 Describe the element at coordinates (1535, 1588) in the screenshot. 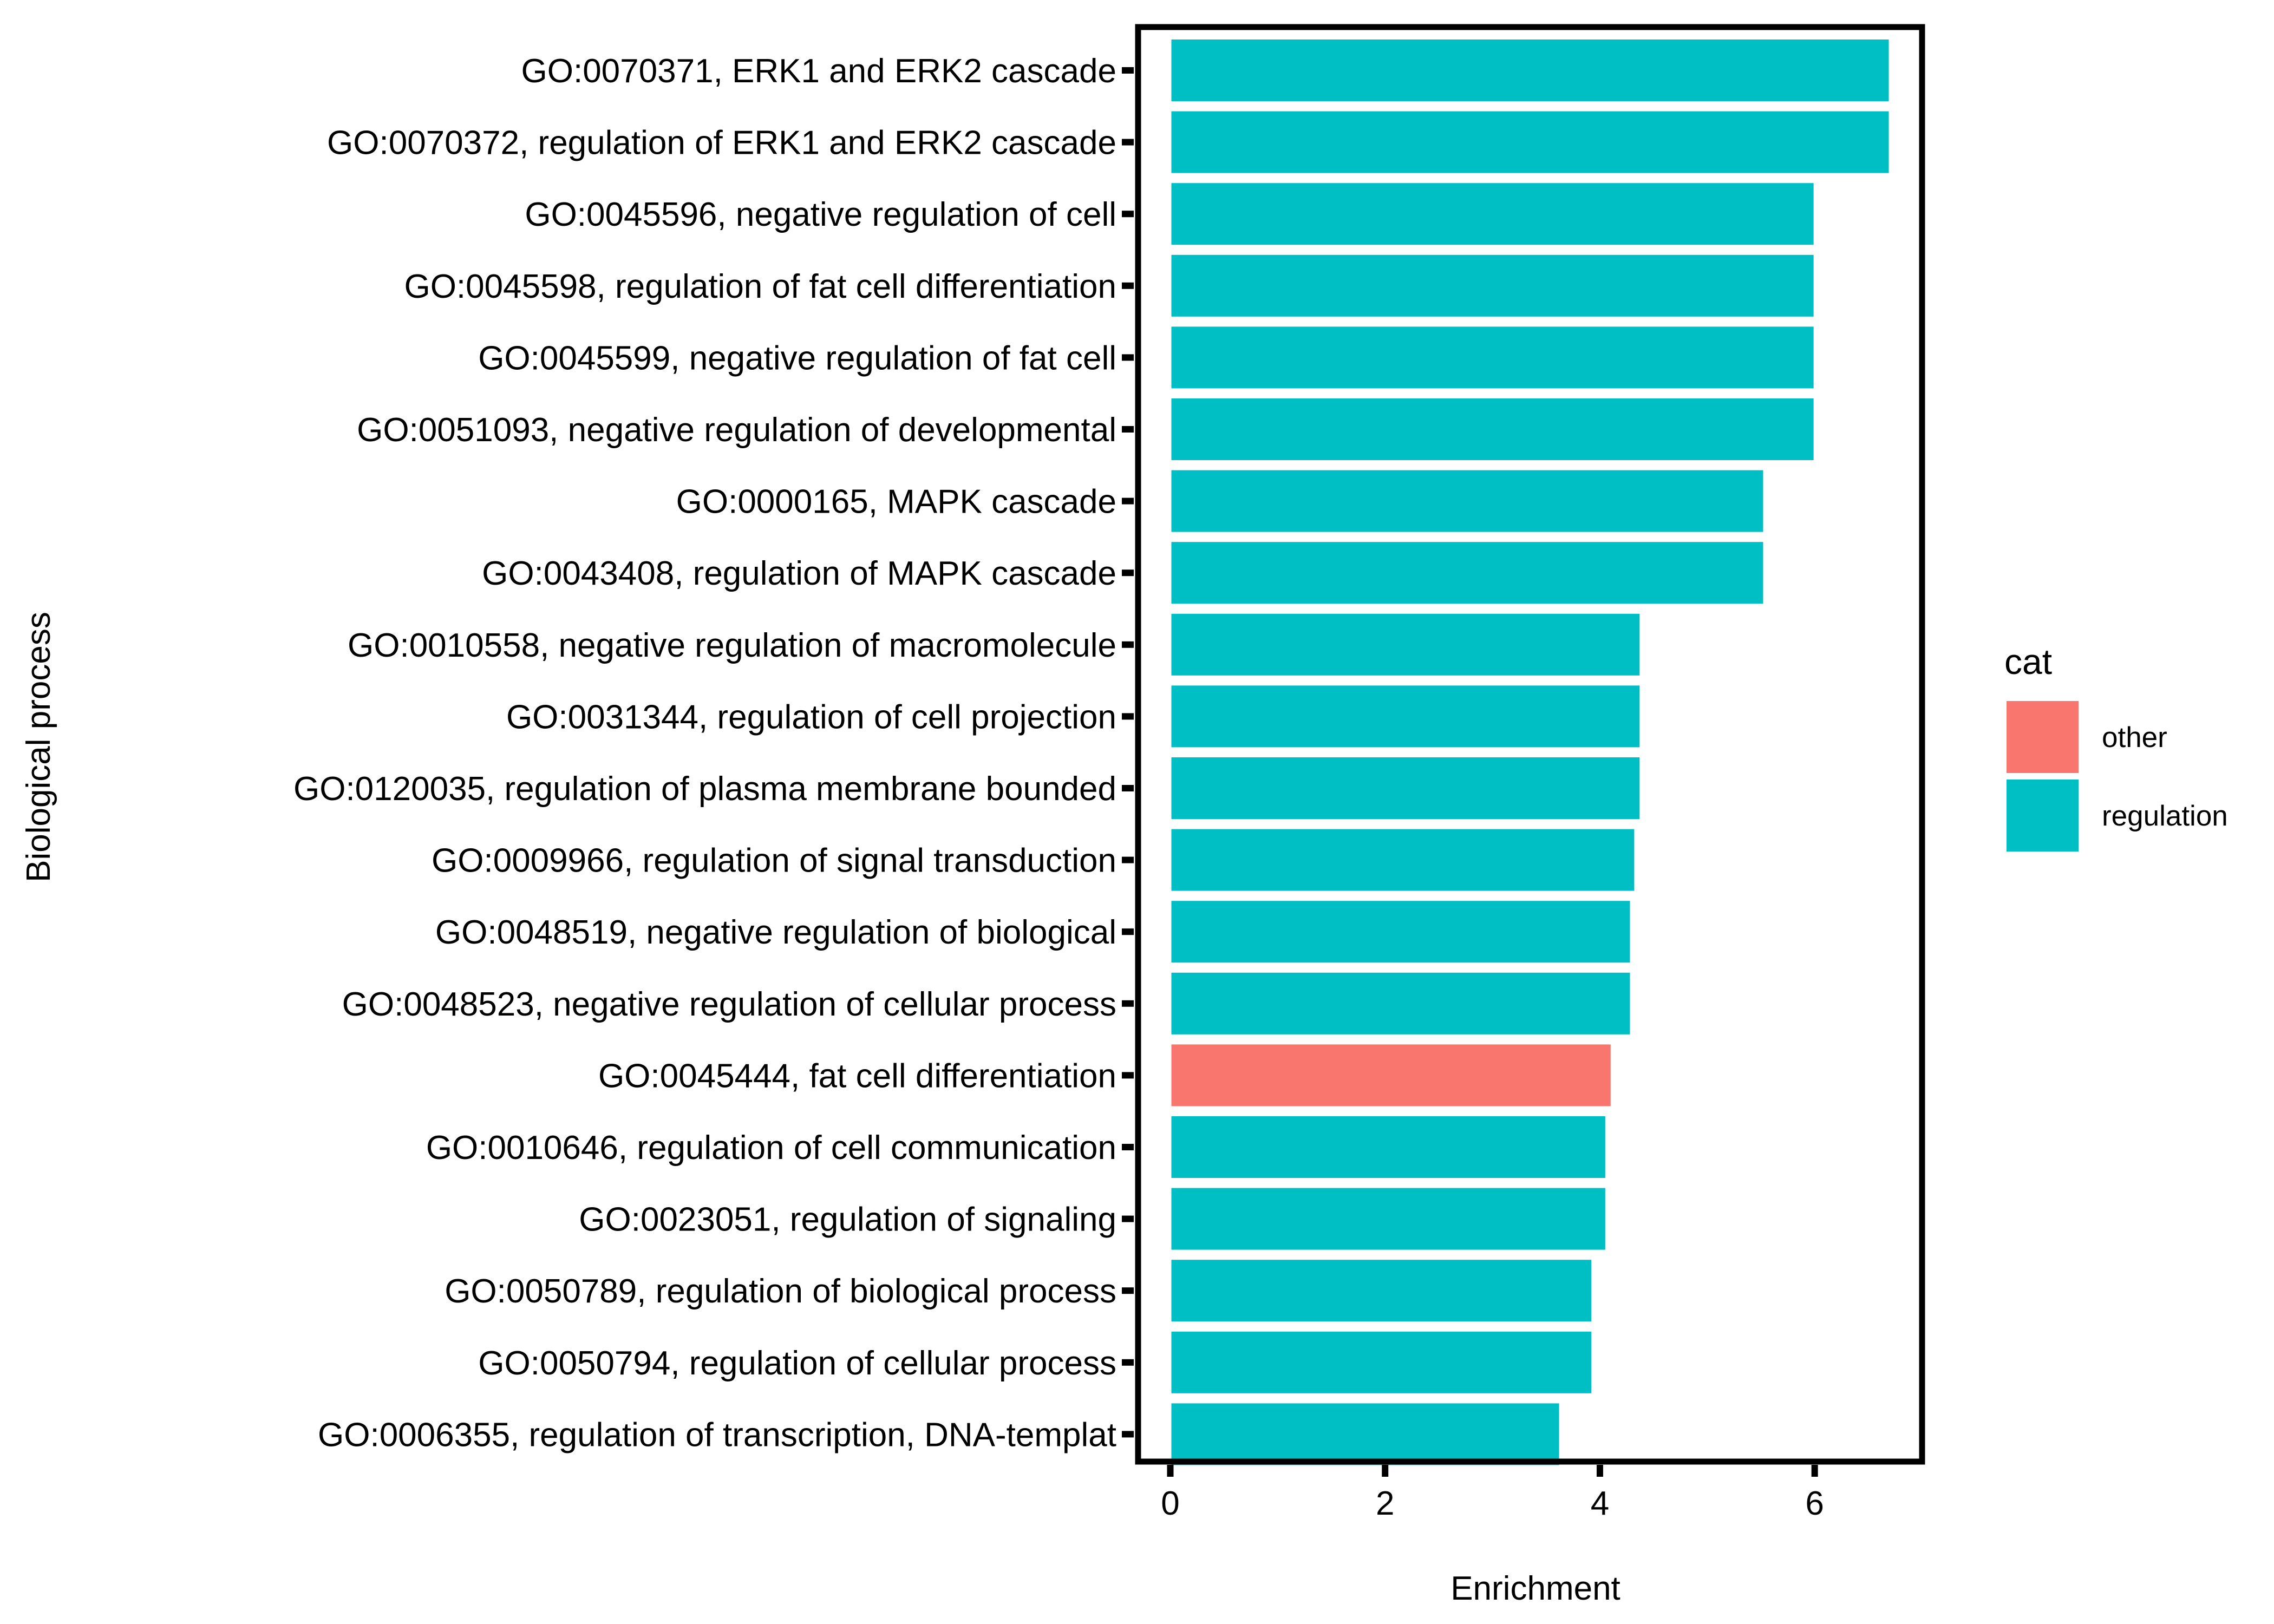

I see `x-axis-title: Enrichment` at that location.